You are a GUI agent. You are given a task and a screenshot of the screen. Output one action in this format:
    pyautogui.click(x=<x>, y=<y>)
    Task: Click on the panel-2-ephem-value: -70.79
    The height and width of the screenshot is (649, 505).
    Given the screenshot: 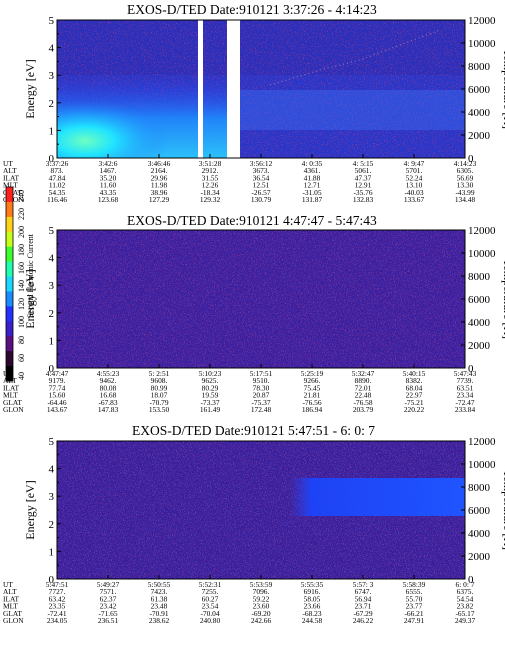 What is the action you would take?
    pyautogui.click(x=158, y=402)
    